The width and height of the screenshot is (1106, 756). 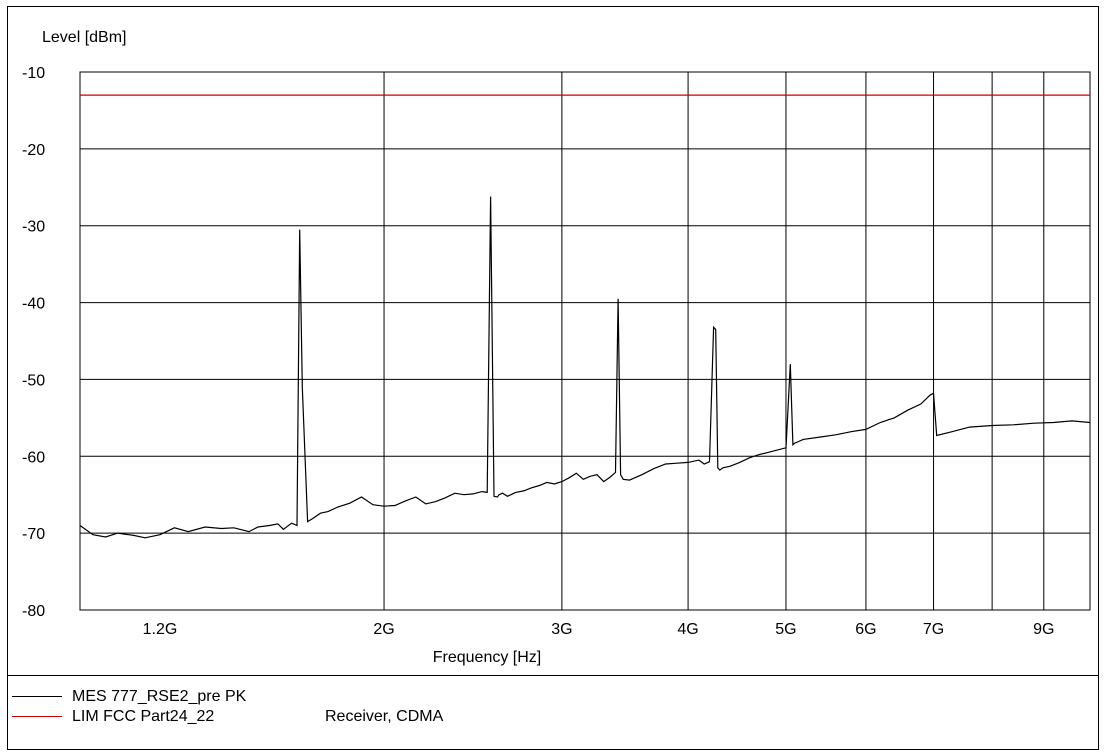 I want to click on legend-swatch-measurement, so click(x=37, y=697).